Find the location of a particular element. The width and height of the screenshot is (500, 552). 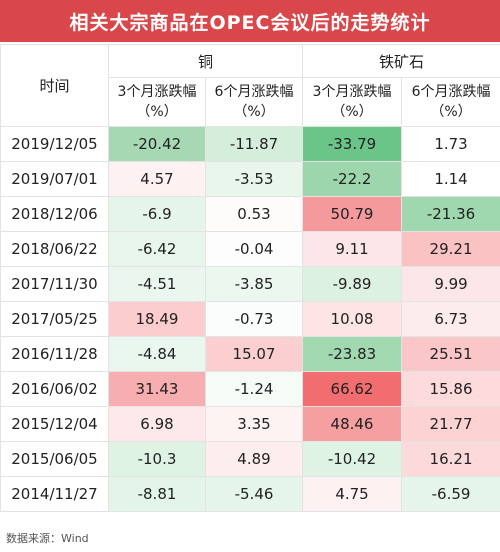

value-cell: 6.73 is located at coordinates (450, 319).